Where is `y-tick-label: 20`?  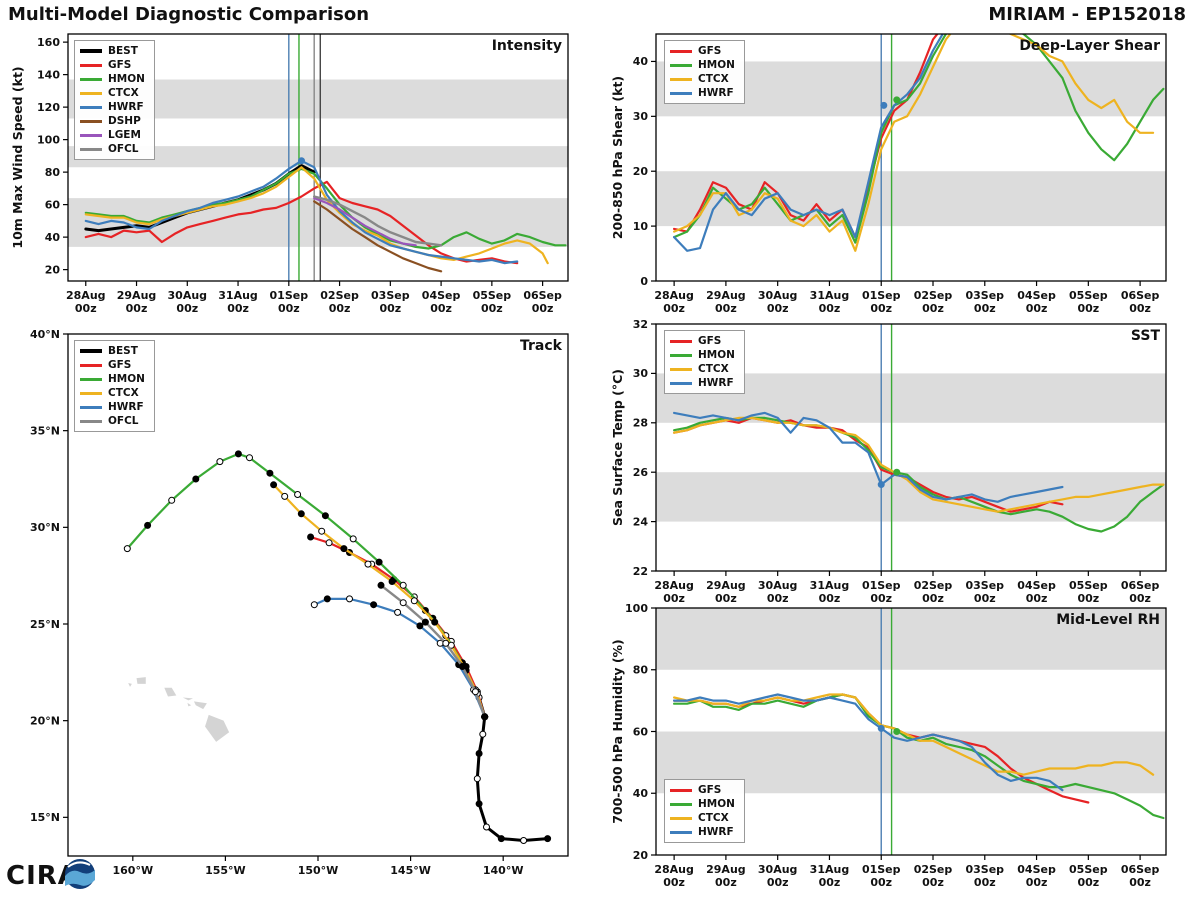 y-tick-label: 20 is located at coordinates (641, 171).